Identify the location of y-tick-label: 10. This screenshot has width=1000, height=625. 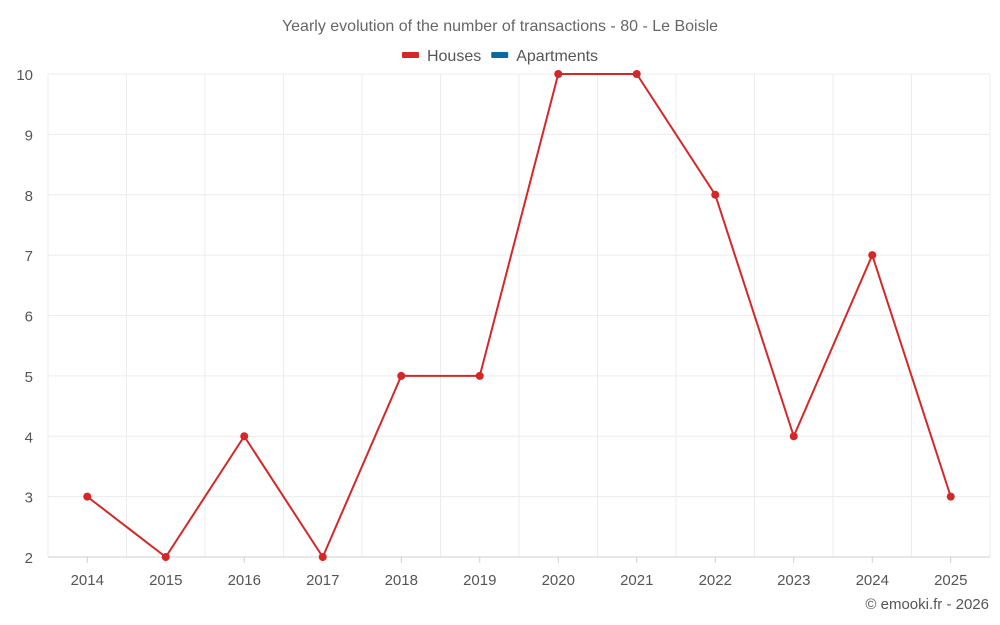
(24, 75).